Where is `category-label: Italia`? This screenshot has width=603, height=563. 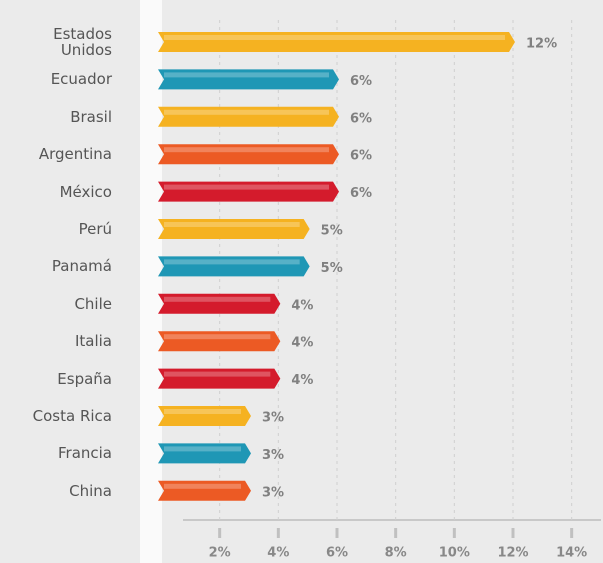 category-label: Italia is located at coordinates (93, 341).